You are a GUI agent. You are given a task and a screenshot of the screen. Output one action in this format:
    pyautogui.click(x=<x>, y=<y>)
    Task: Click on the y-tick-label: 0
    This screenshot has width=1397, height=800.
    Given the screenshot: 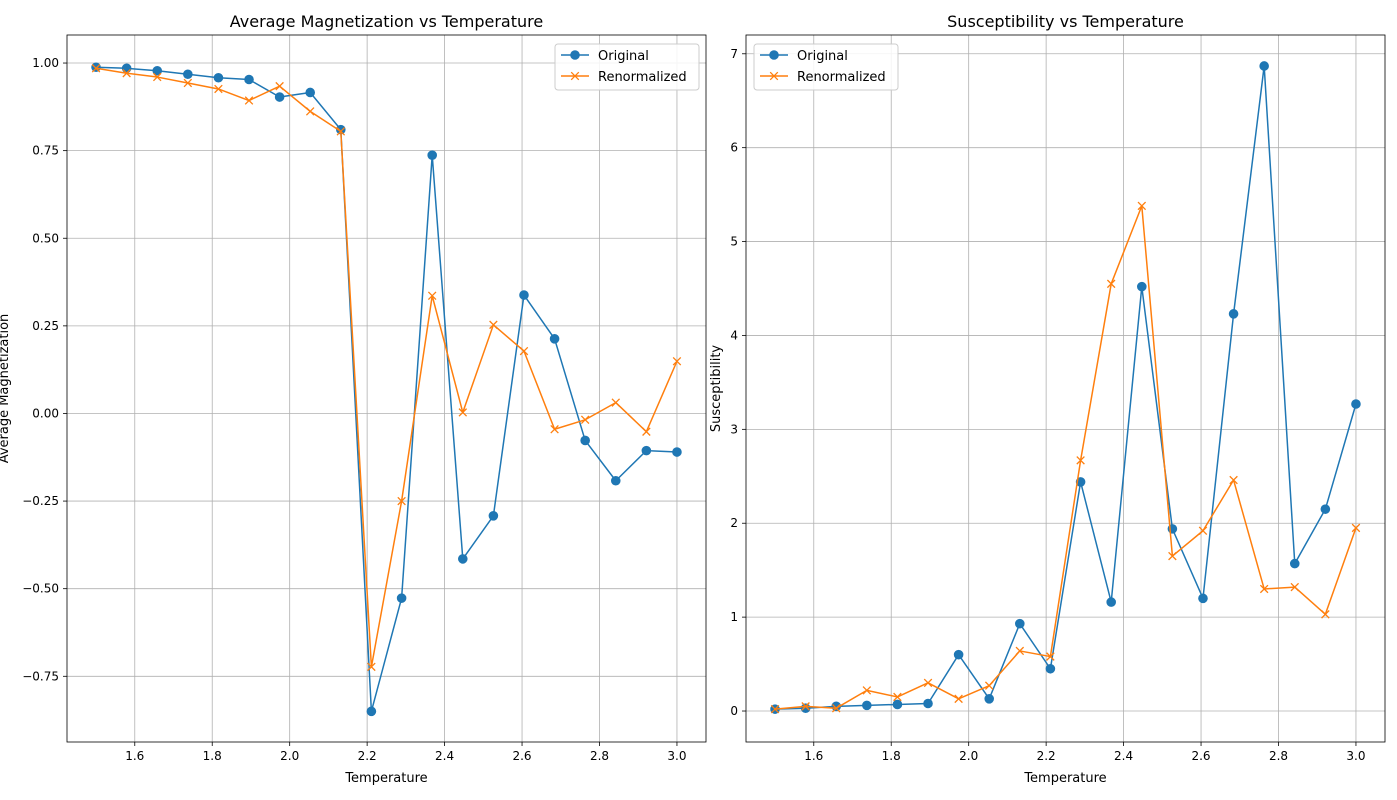 What is the action you would take?
    pyautogui.click(x=734, y=711)
    